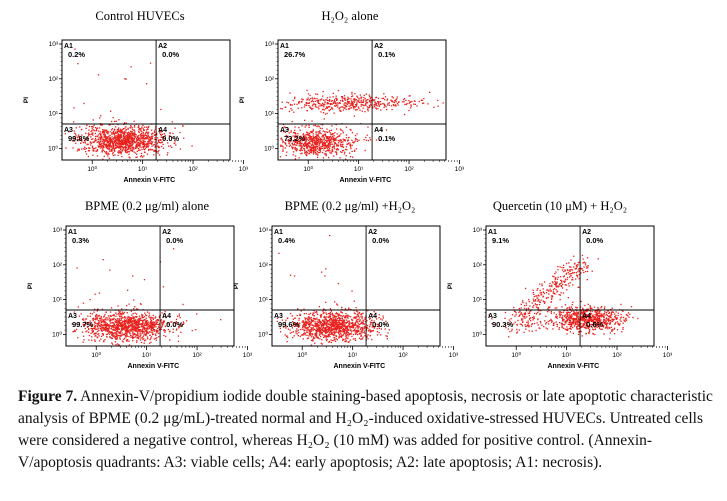  What do you see at coordinates (139, 16) in the screenshot?
I see `panel-title: Control HUVECs` at bounding box center [139, 16].